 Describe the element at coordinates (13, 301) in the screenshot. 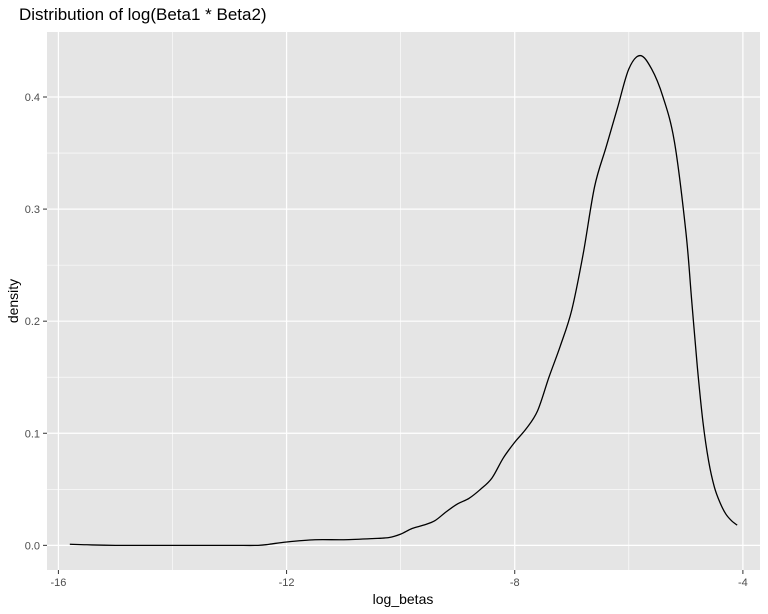

I see `y-axis-title: density` at that location.